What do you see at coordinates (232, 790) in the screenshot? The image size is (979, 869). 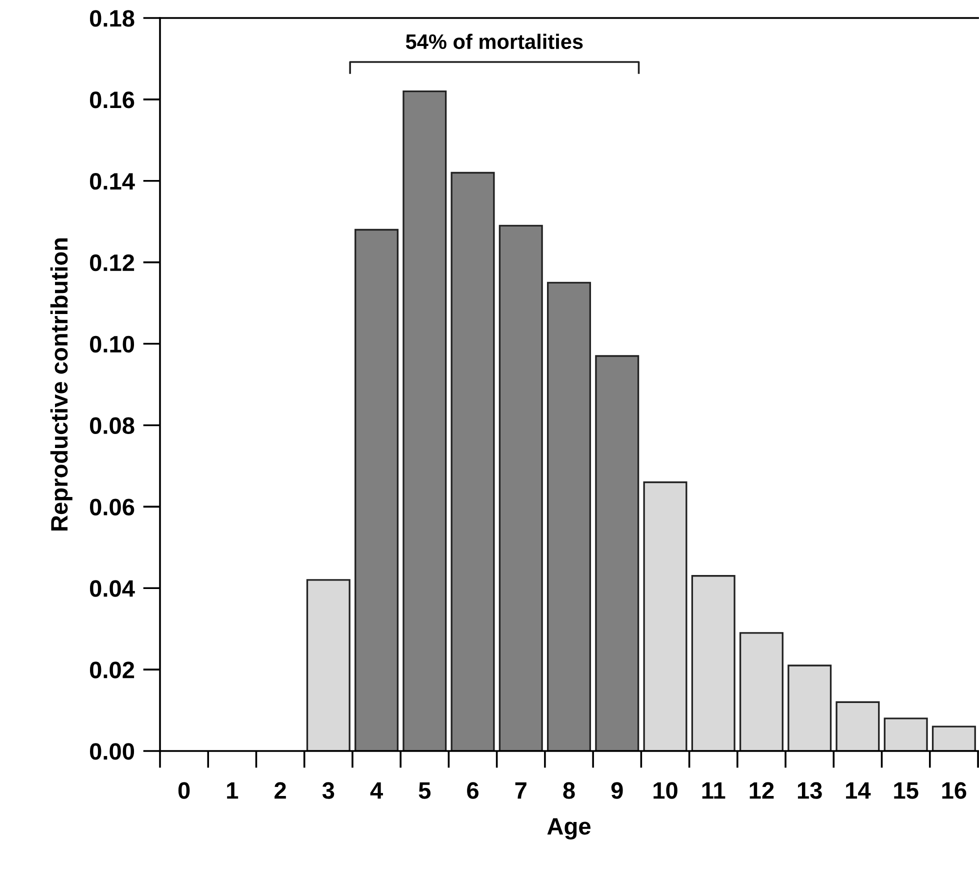 I see `x-tick-label: 1` at bounding box center [232, 790].